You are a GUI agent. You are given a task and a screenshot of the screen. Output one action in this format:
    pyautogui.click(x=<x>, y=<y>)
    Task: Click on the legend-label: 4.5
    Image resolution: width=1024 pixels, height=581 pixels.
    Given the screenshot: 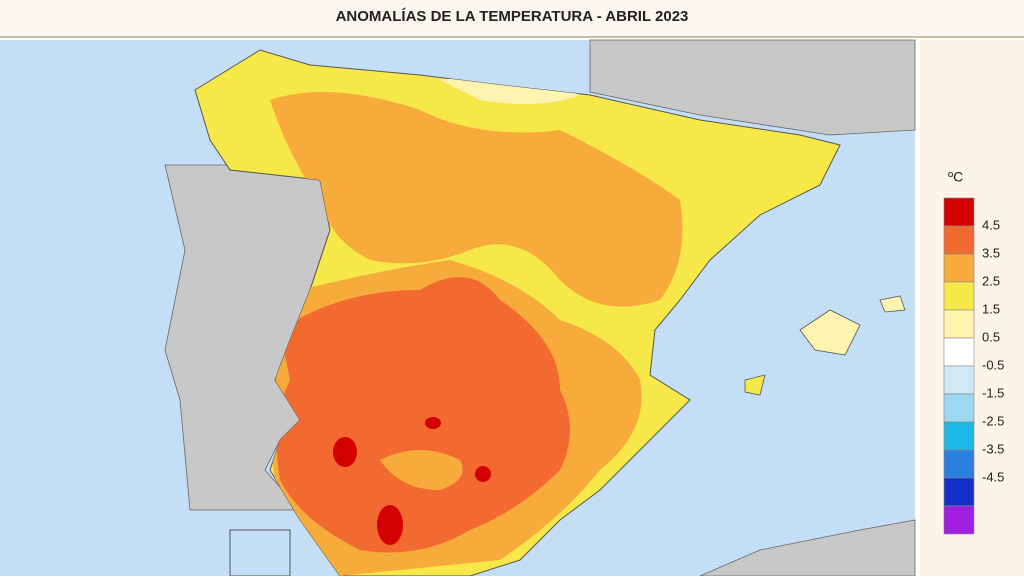 What is the action you would take?
    pyautogui.click(x=991, y=224)
    